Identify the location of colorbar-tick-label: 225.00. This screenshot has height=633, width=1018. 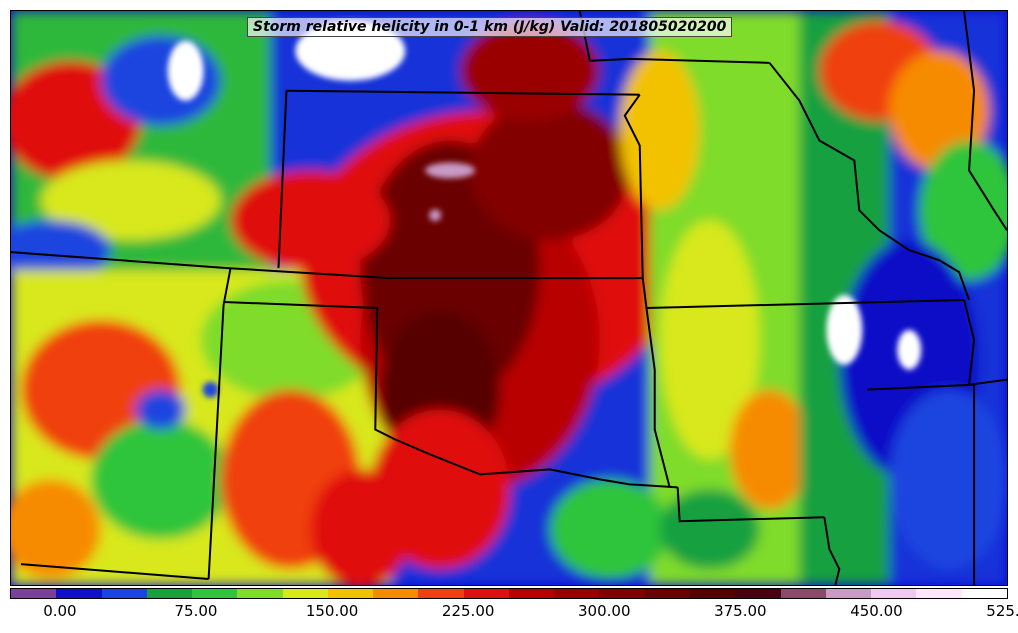
(468, 611).